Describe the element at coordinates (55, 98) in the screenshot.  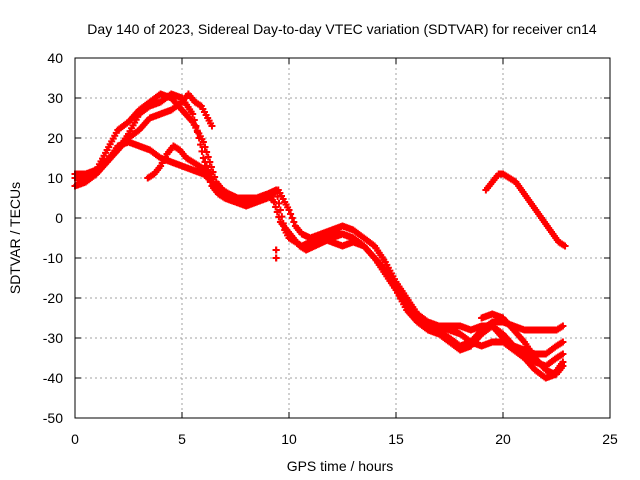
I see `y-tick-label: 30` at that location.